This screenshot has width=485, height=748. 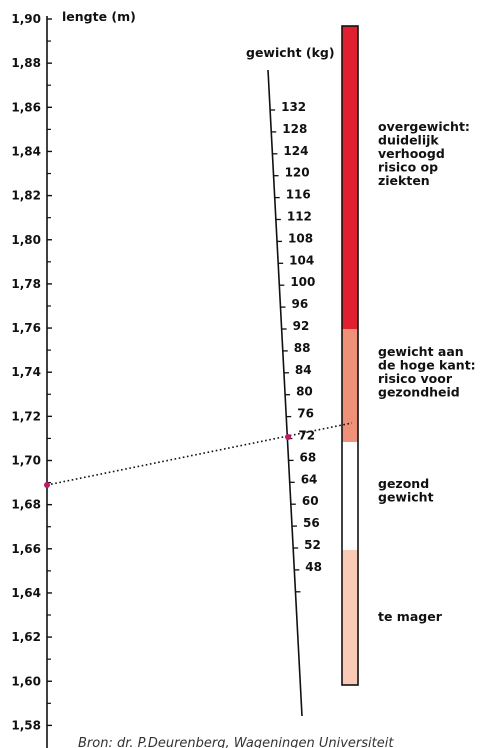 I want to click on weight-tick-label: 124, so click(x=295, y=151).